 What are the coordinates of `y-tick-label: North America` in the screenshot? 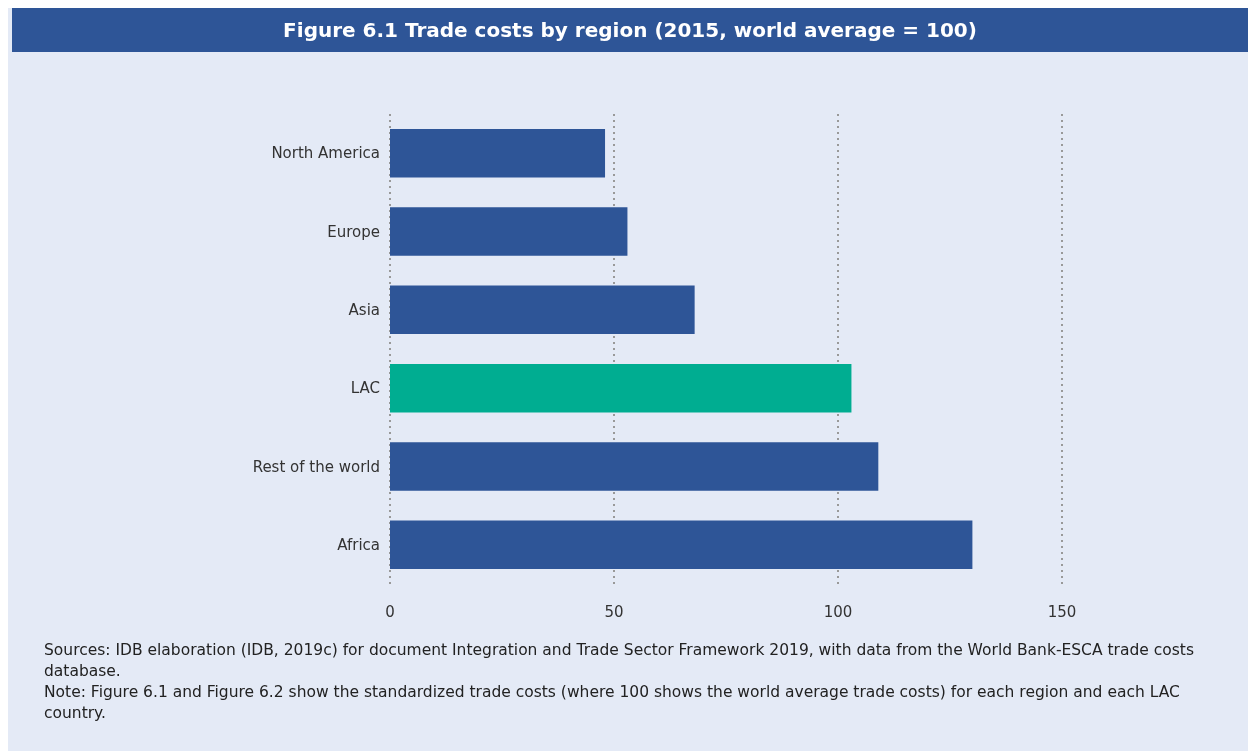 It's located at (325, 153).